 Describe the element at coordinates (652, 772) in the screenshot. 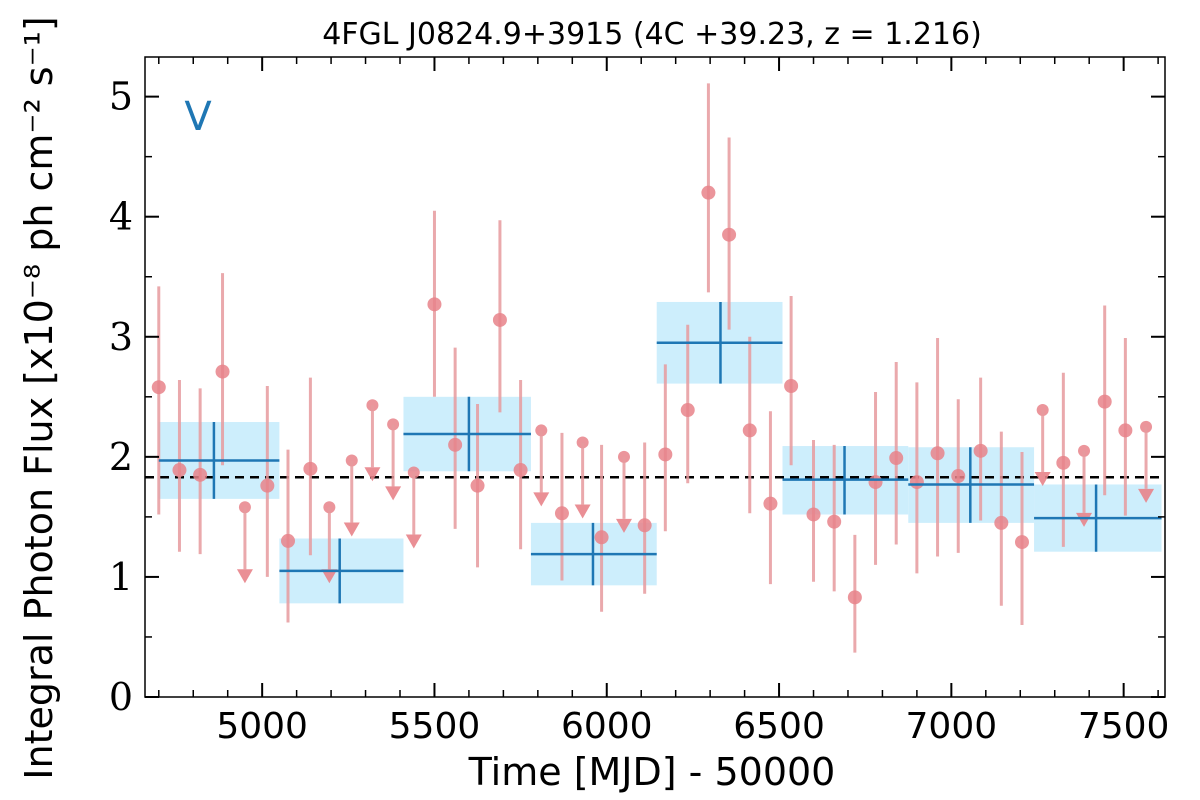

I see `x-axis-title: Time [MJD] - 50000` at that location.